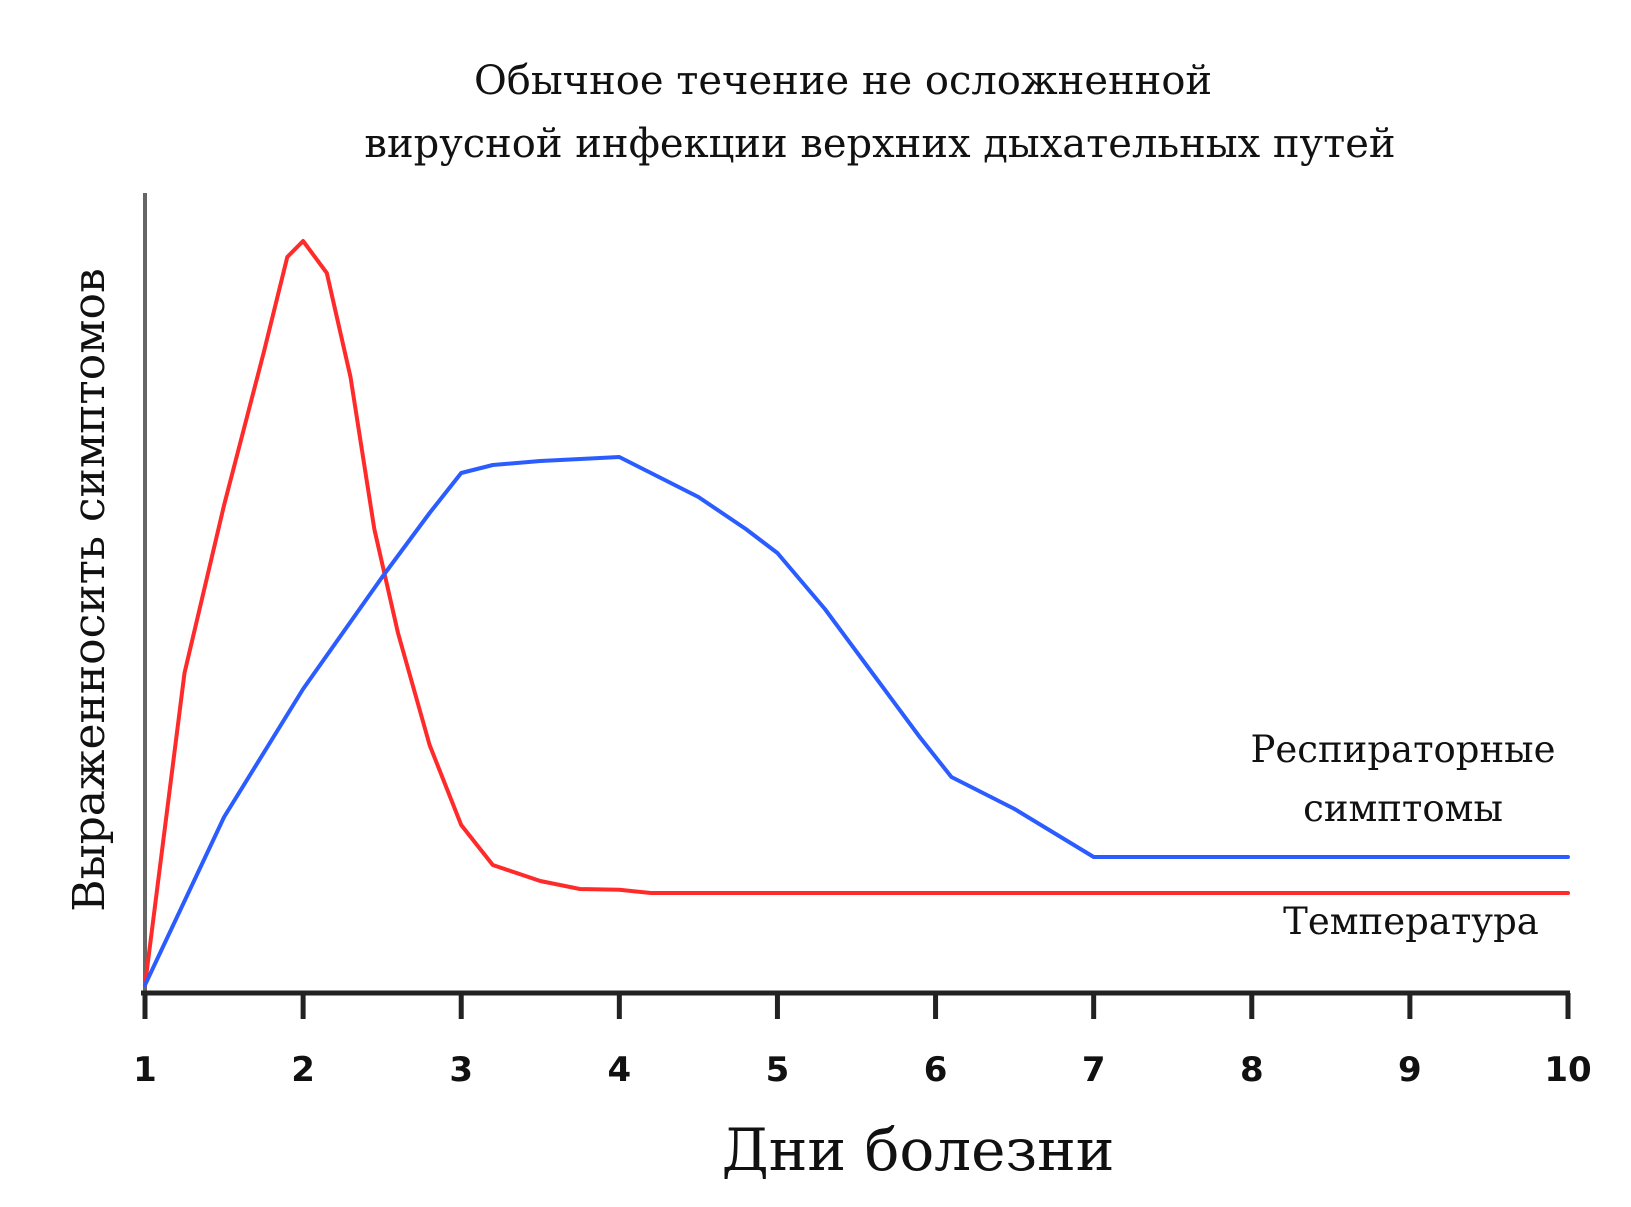 This screenshot has width=1631, height=1207. Describe the element at coordinates (778, 1070) in the screenshot. I see `x-tick-label: 5` at that location.